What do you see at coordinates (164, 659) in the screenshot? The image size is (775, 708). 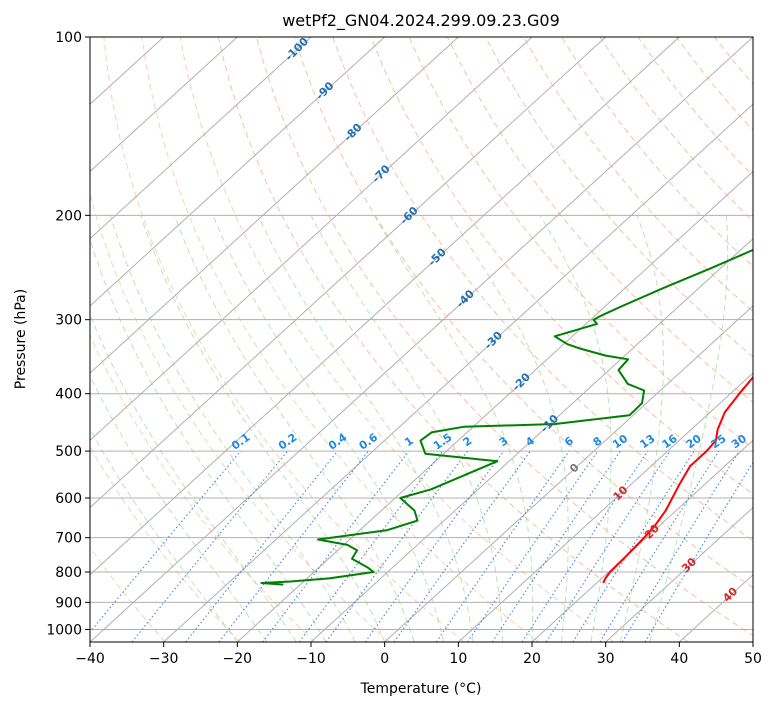 I see `x-tick-label: −30` at bounding box center [164, 659].